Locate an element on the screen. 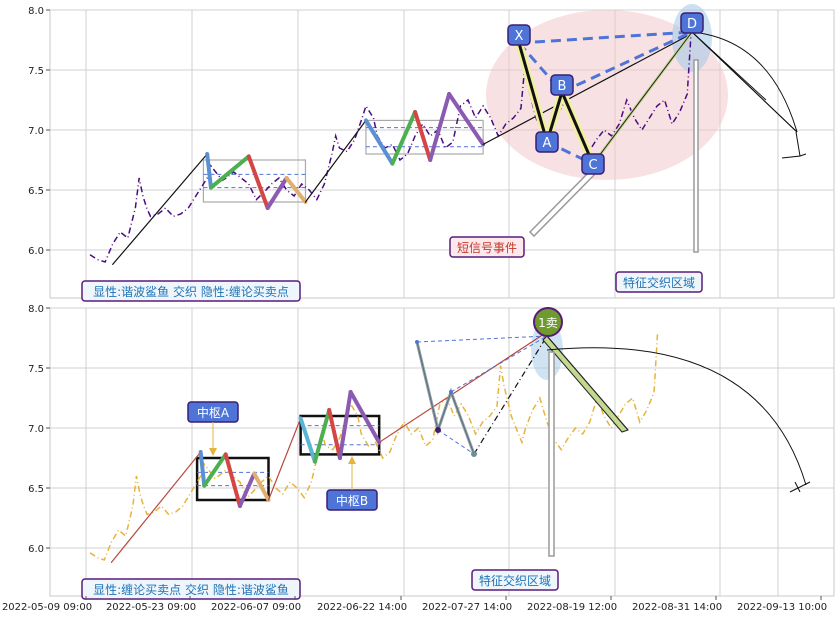 Image resolution: width=839 pixels, height=623 pixels. svg-text: D is located at coordinates (692, 24).